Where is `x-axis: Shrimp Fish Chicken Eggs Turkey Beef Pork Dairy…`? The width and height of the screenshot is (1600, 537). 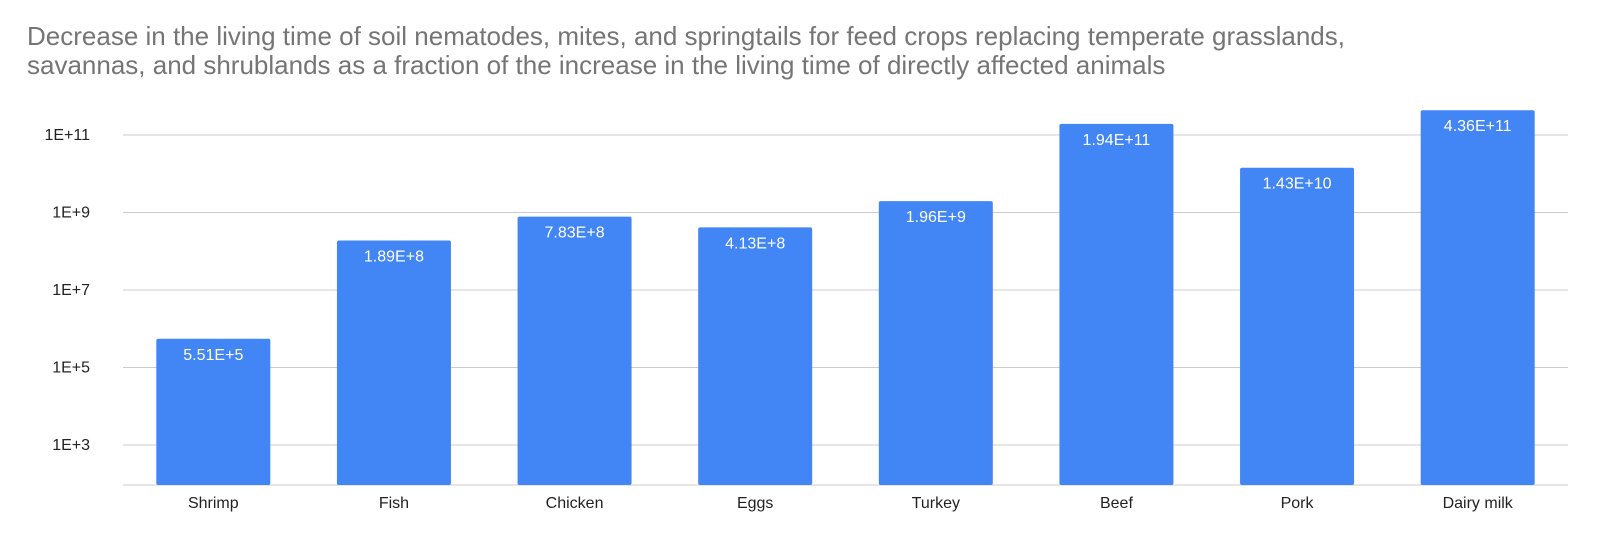 x-axis: Shrimp Fish Chicken Eggs Turkey Beef Pork Dairy… is located at coordinates (851, 503).